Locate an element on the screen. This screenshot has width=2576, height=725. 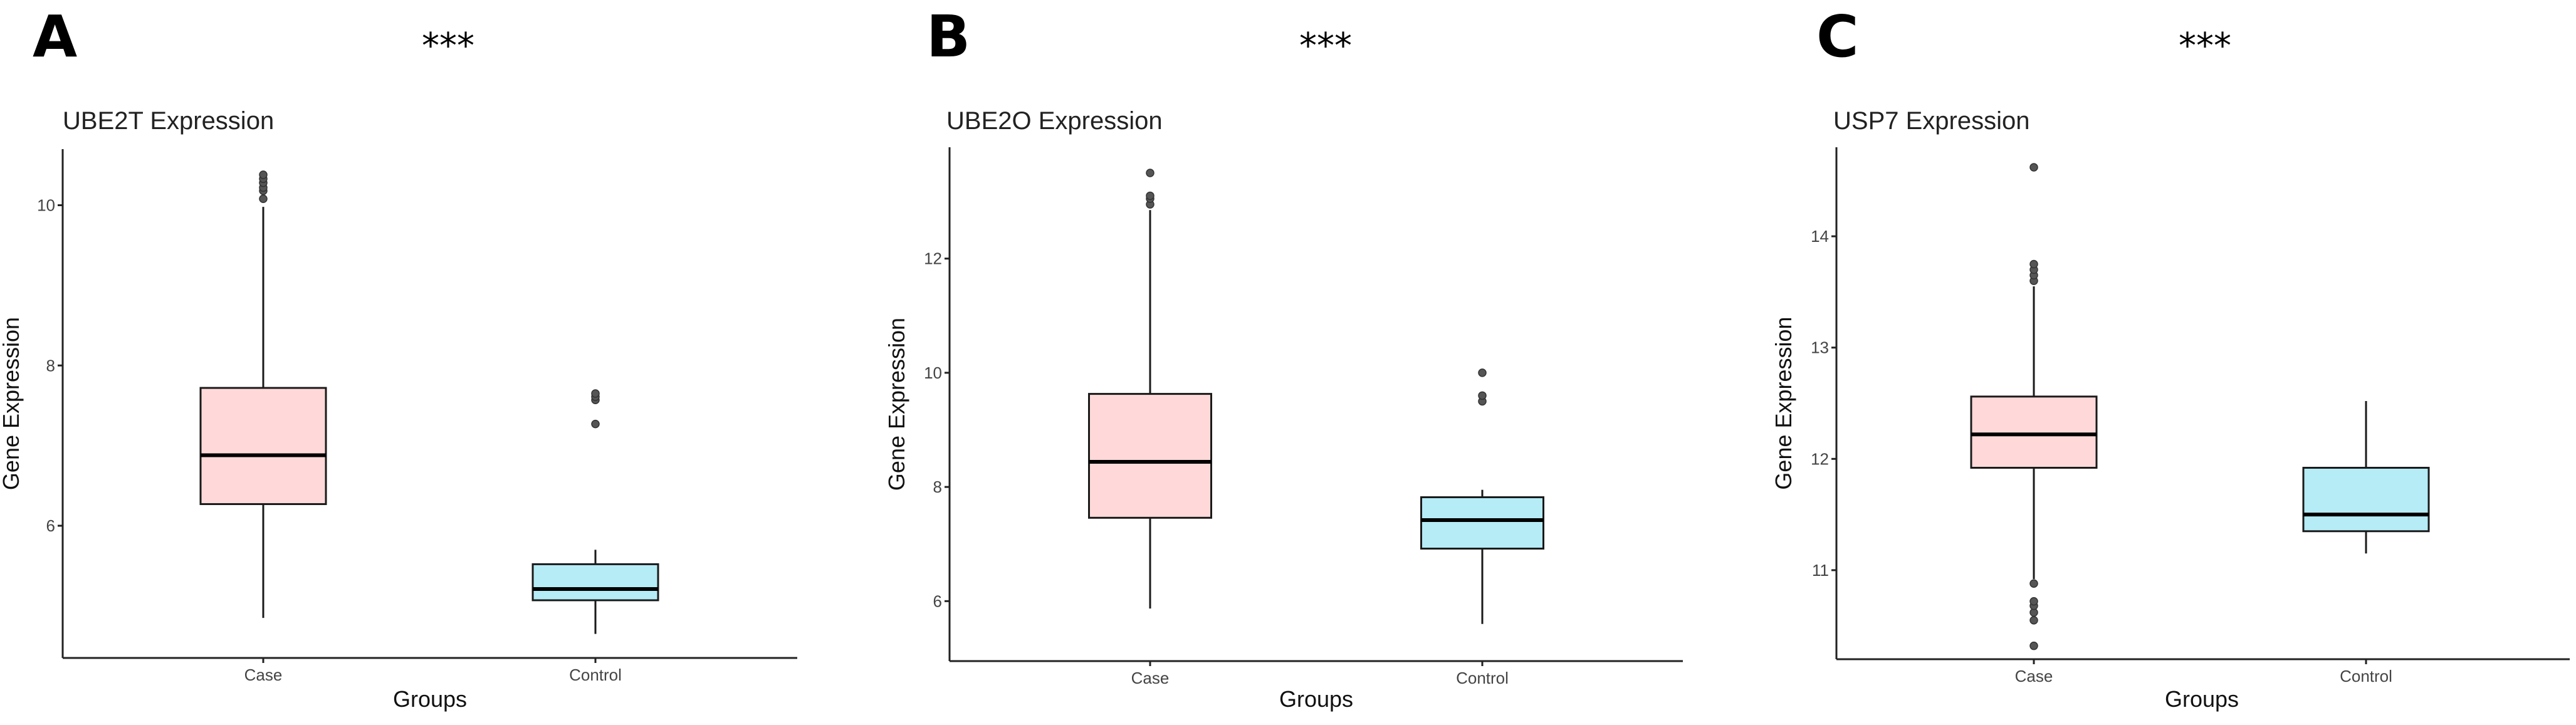
plot-title: UBE2O Expression is located at coordinates (1054, 121).